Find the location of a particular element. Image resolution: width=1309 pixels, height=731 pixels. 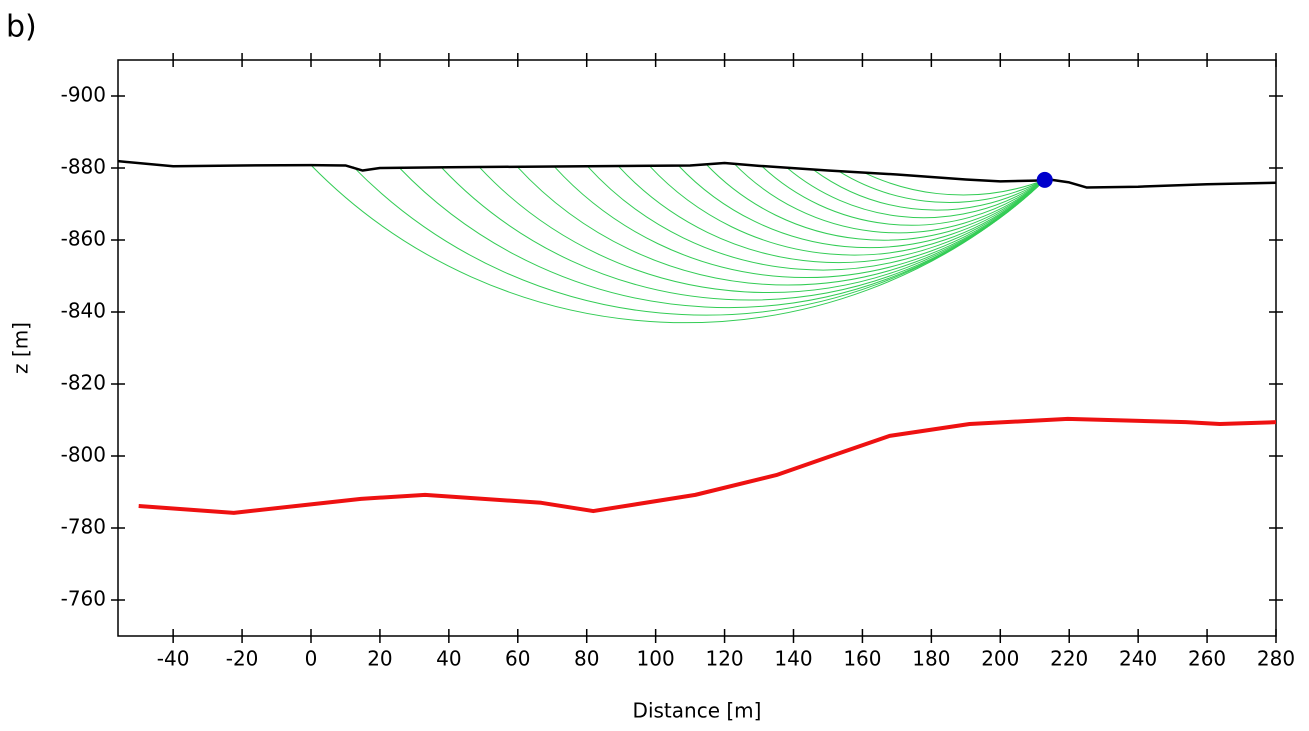

x-tick-label: 220 is located at coordinates (1069, 659).